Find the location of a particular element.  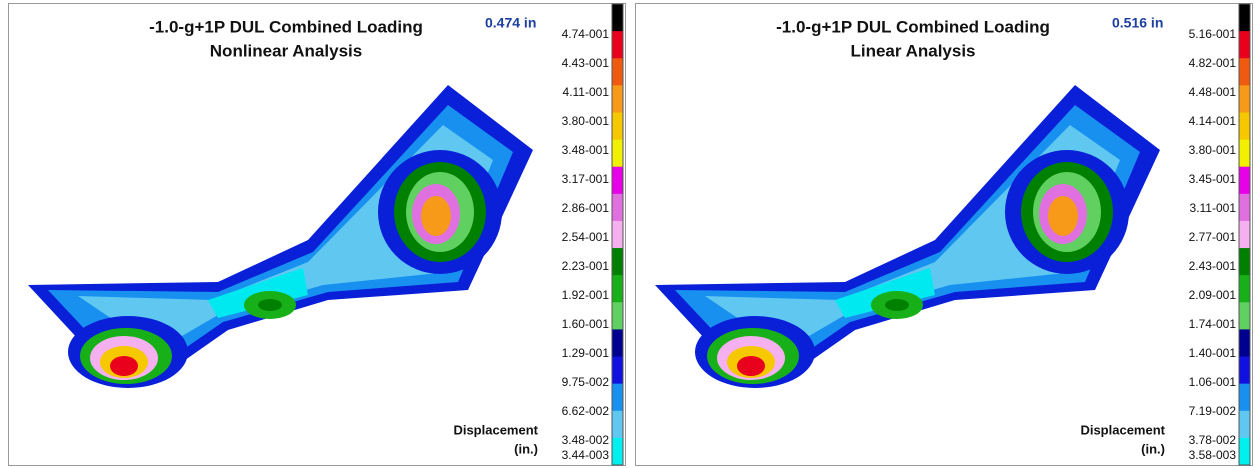

plot-title: Nonlinear Analysis is located at coordinates (286, 50).